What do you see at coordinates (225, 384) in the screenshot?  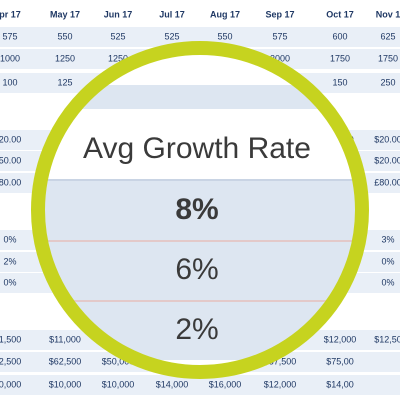 I see `cell: $16,000` at bounding box center [225, 384].